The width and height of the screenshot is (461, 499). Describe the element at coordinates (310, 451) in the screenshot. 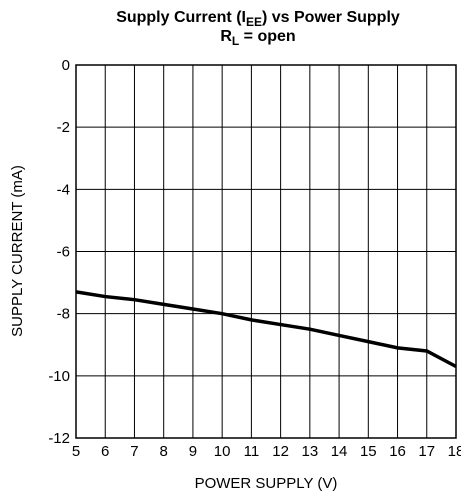

I see `x-tick-label: 13` at that location.